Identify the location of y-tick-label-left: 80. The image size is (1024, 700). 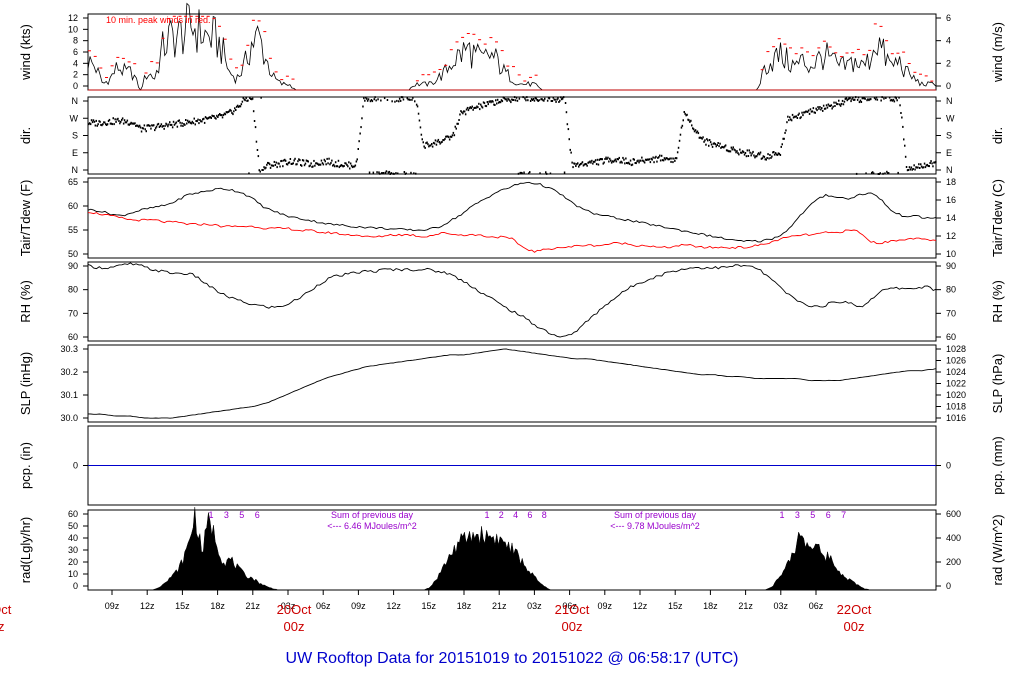
(73, 290).